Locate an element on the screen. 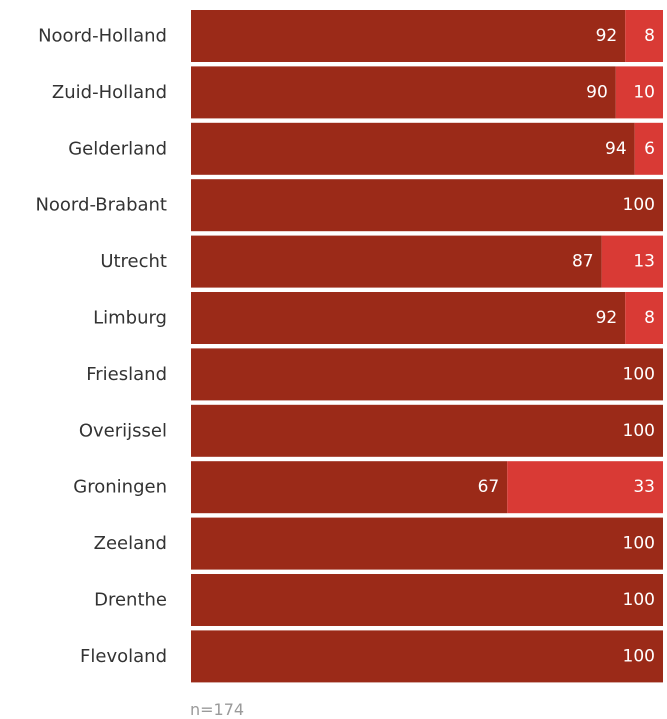 The width and height of the screenshot is (667, 719). category-label: Limburg is located at coordinates (130, 318).